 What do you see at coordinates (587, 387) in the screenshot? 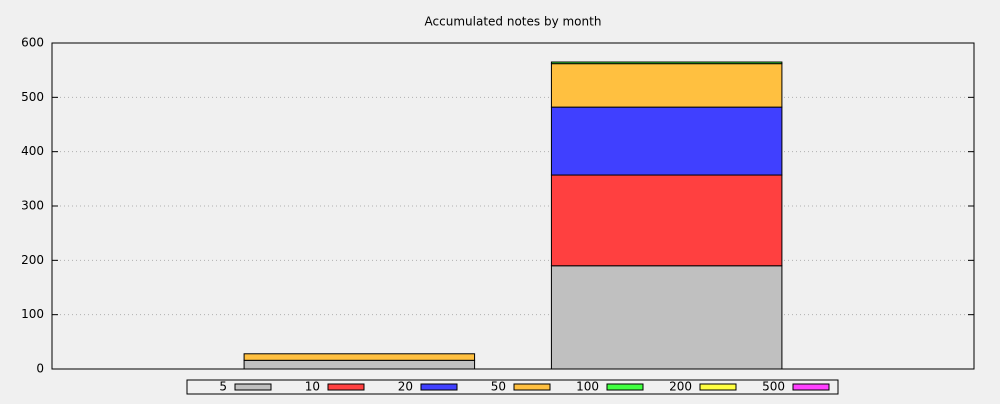
I see `legend-label: 100` at bounding box center [587, 387].